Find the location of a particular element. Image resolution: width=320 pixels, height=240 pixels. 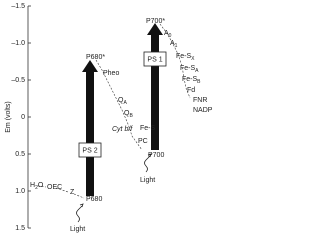

node-text: Fd is located at coordinates (191, 90).